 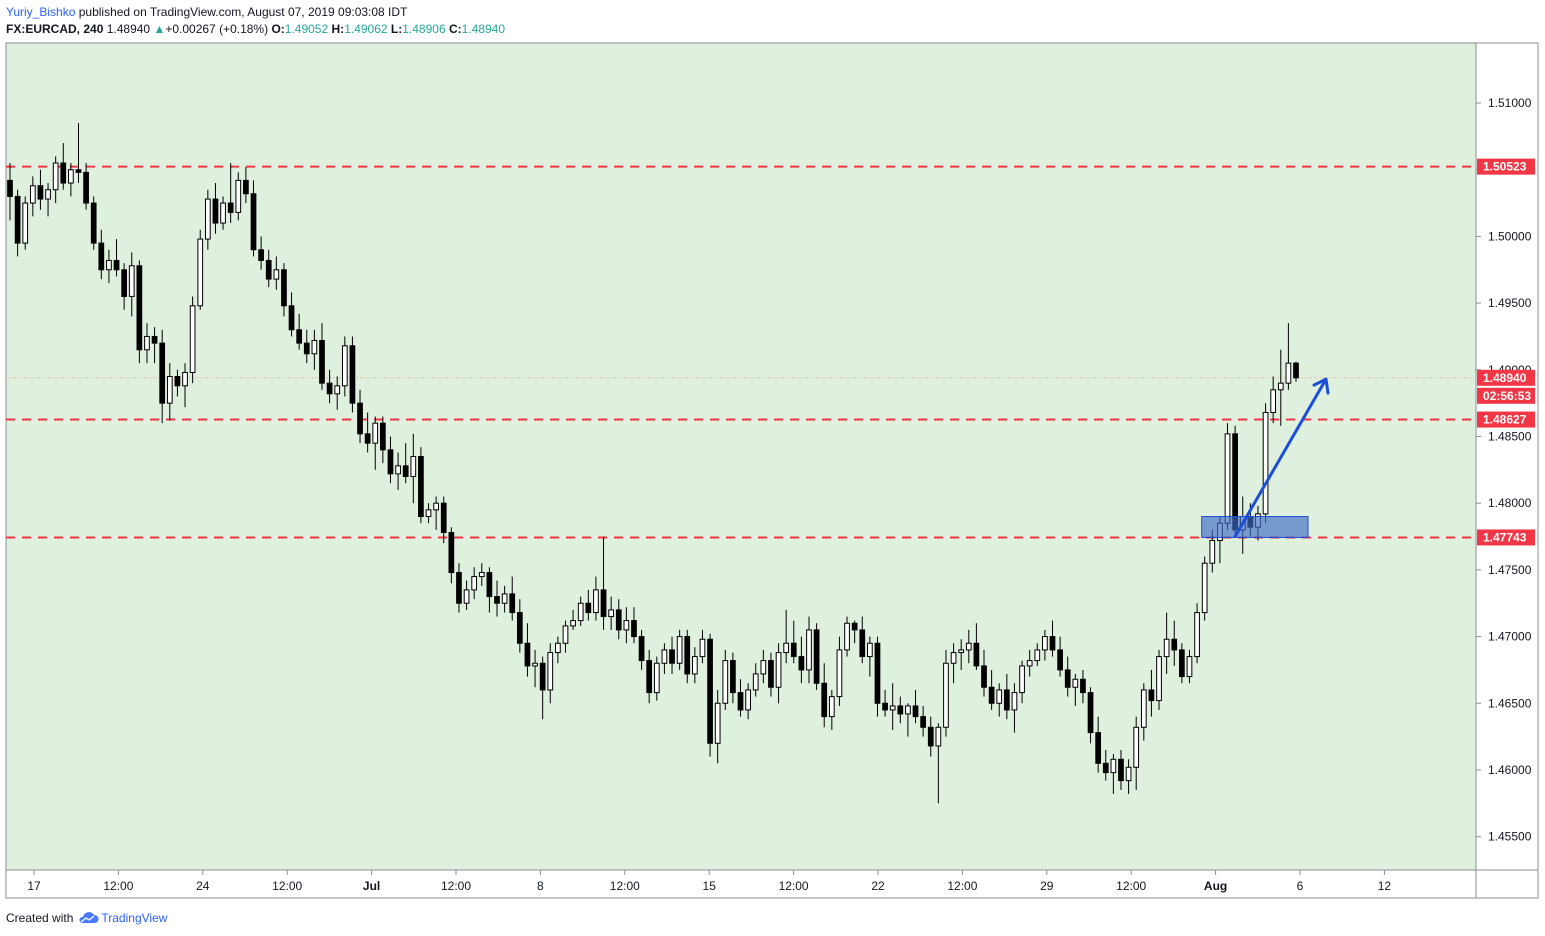 What do you see at coordinates (1505, 537) in the screenshot?
I see `level-price-tag: 1.47743` at bounding box center [1505, 537].